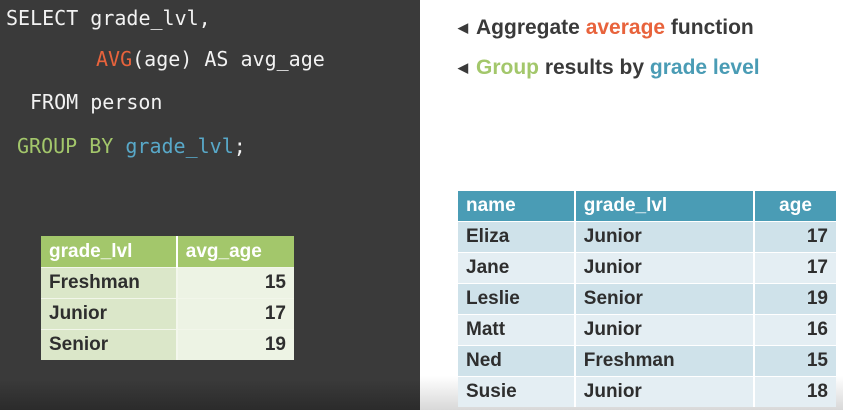  What do you see at coordinates (179, 146) in the screenshot?
I see `sql-group-by-column: grade_lvl` at bounding box center [179, 146].